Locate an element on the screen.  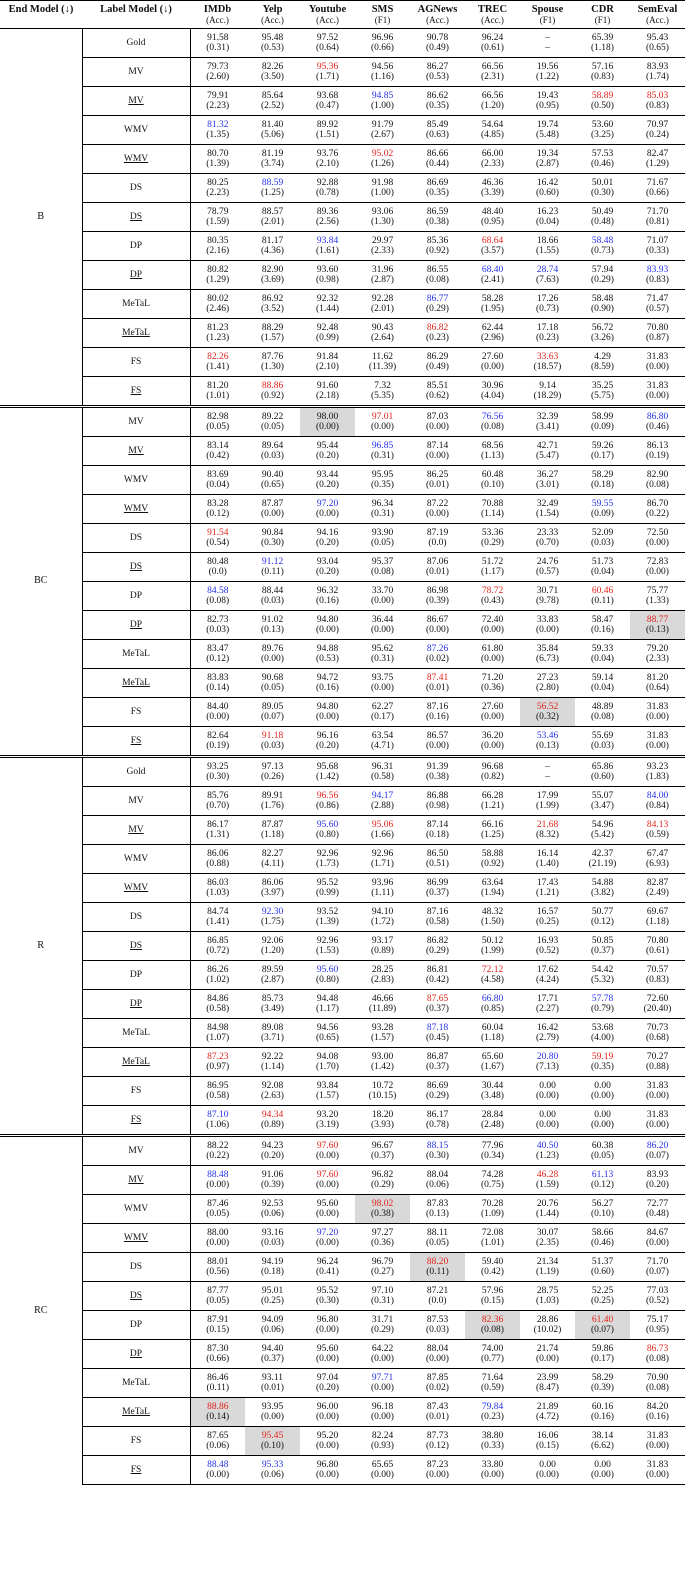
score-std: (0.42) is located at coordinates (218, 456).